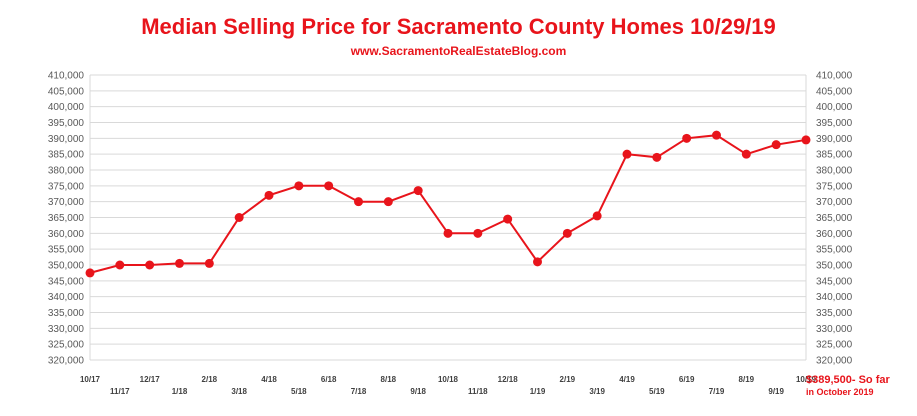 The image size is (917, 416). I want to click on x-tick-label: 8/18, so click(389, 379).